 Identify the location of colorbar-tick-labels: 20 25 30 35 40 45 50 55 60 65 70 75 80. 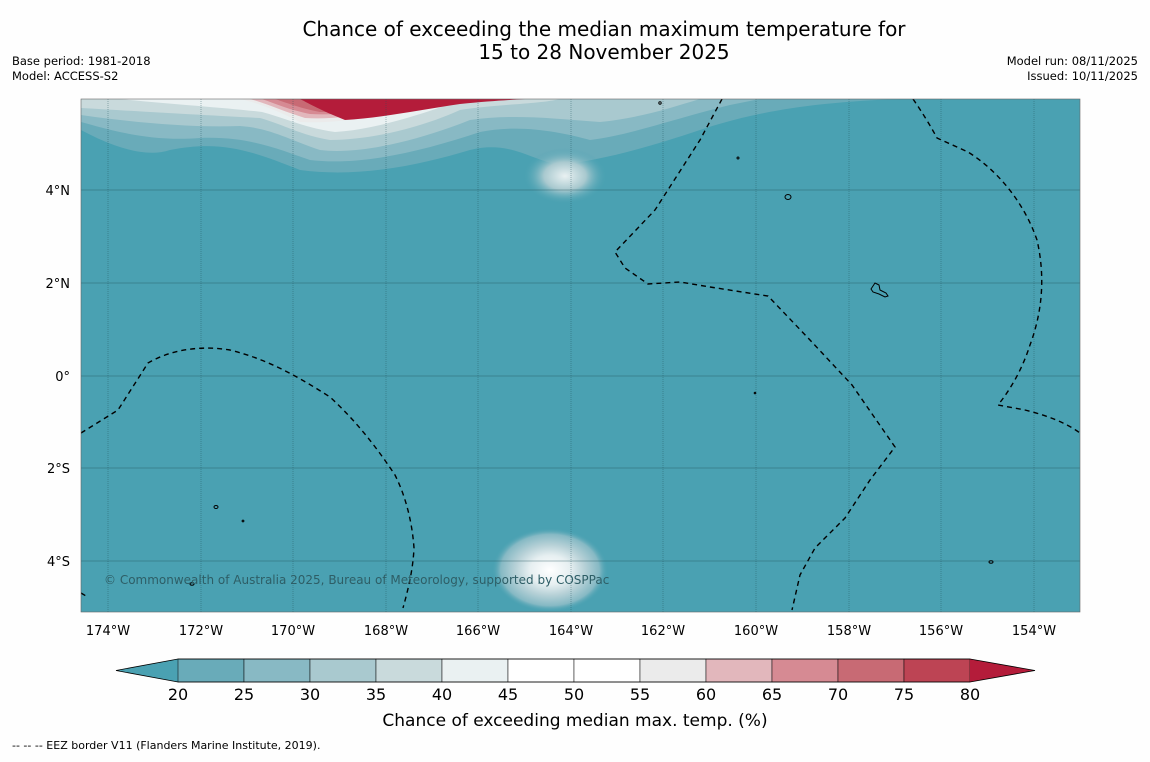
(574, 694).